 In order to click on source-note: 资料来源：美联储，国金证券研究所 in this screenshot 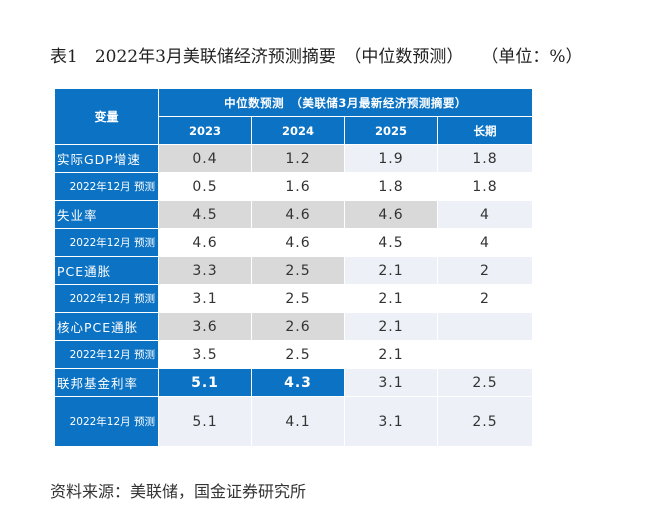, I will do `click(178, 491)`.